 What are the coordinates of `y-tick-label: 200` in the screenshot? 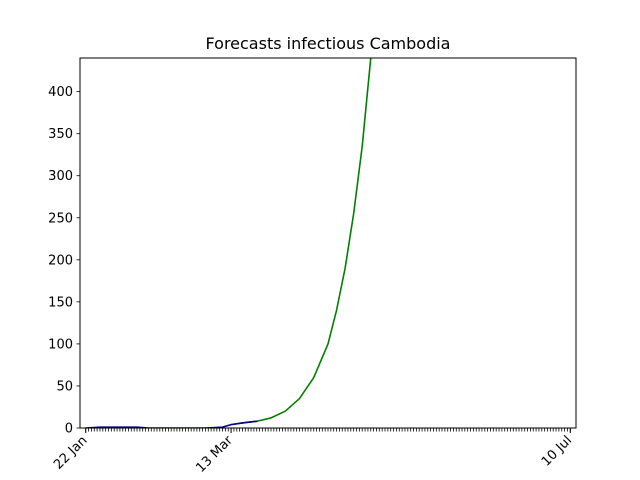 It's located at (60, 260).